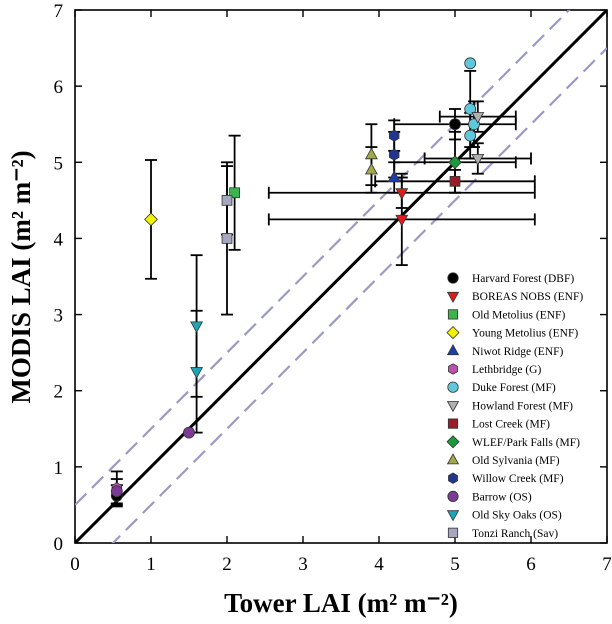 This screenshot has width=612, height=624. What do you see at coordinates (523, 279) in the screenshot?
I see `legend-entry-label: Harvard Forest (DBF)` at bounding box center [523, 279].